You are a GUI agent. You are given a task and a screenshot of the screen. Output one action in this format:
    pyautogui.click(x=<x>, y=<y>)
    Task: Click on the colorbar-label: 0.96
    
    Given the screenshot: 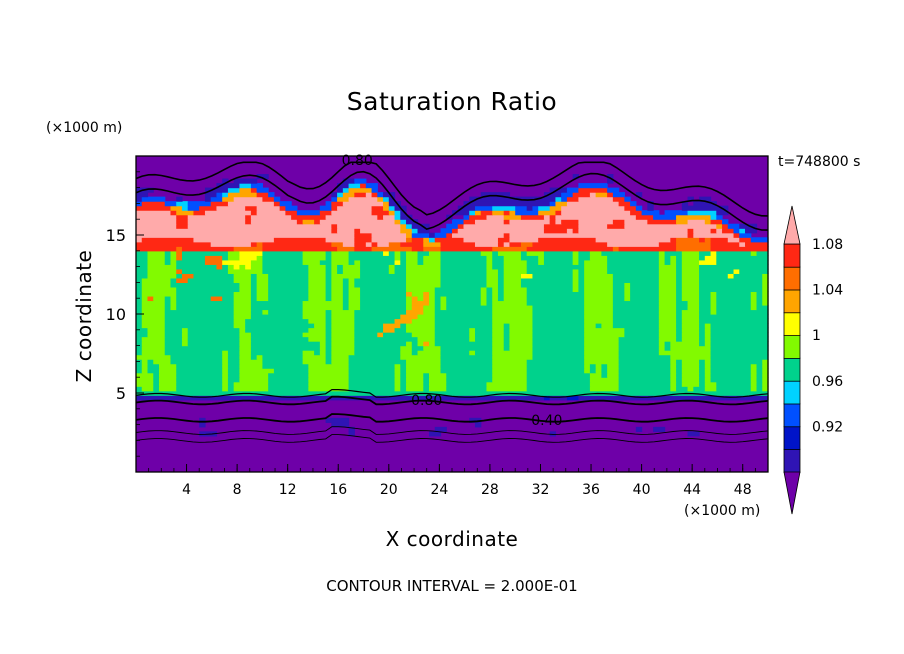 What is the action you would take?
    pyautogui.click(x=827, y=382)
    